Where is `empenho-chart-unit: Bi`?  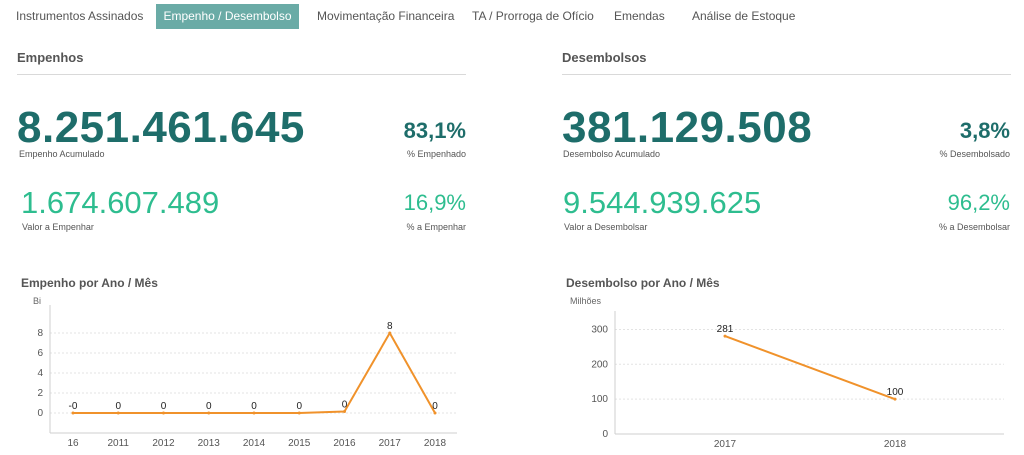 empenho-chart-unit: Bi is located at coordinates (37, 301).